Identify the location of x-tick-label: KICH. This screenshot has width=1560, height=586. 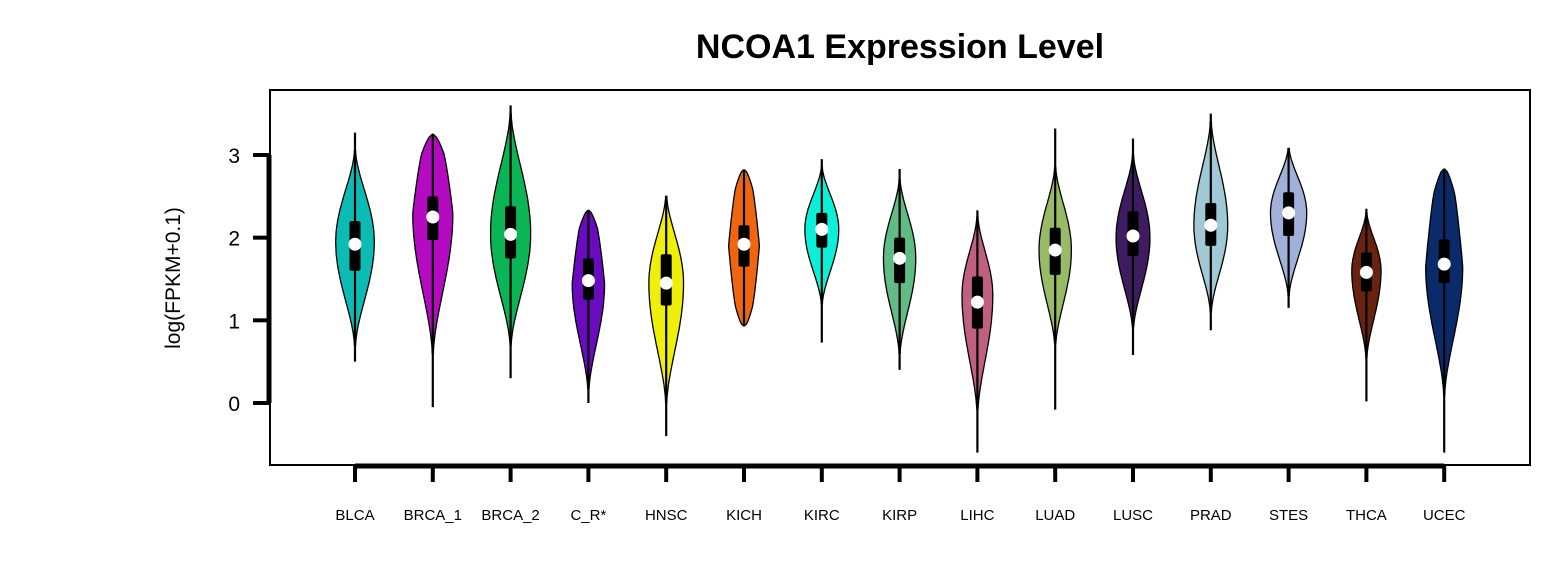
(744, 515).